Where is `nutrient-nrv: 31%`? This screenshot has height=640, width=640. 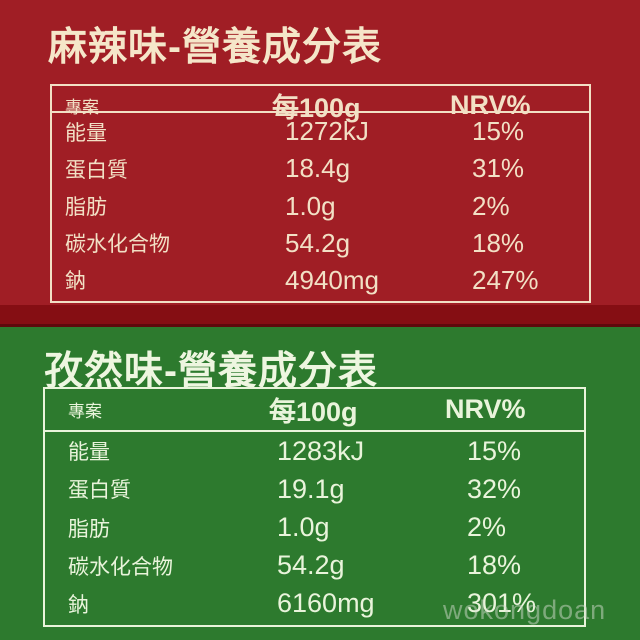
nutrient-nrv: 31% is located at coordinates (498, 168).